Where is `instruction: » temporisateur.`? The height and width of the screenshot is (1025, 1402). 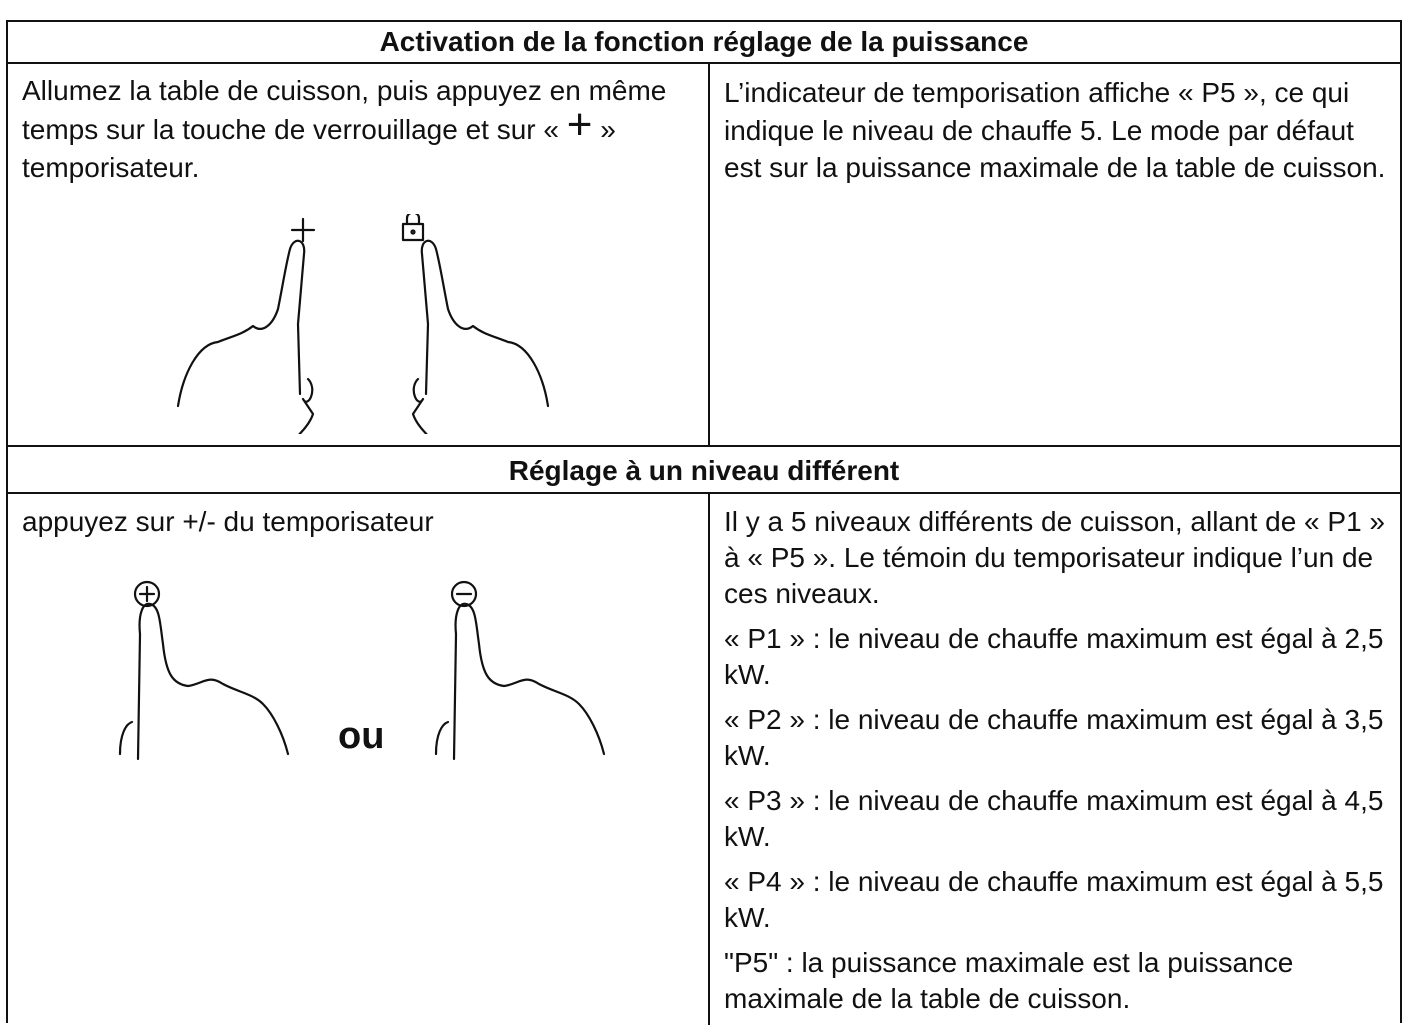
instruction: » temporisateur. is located at coordinates (319, 148).